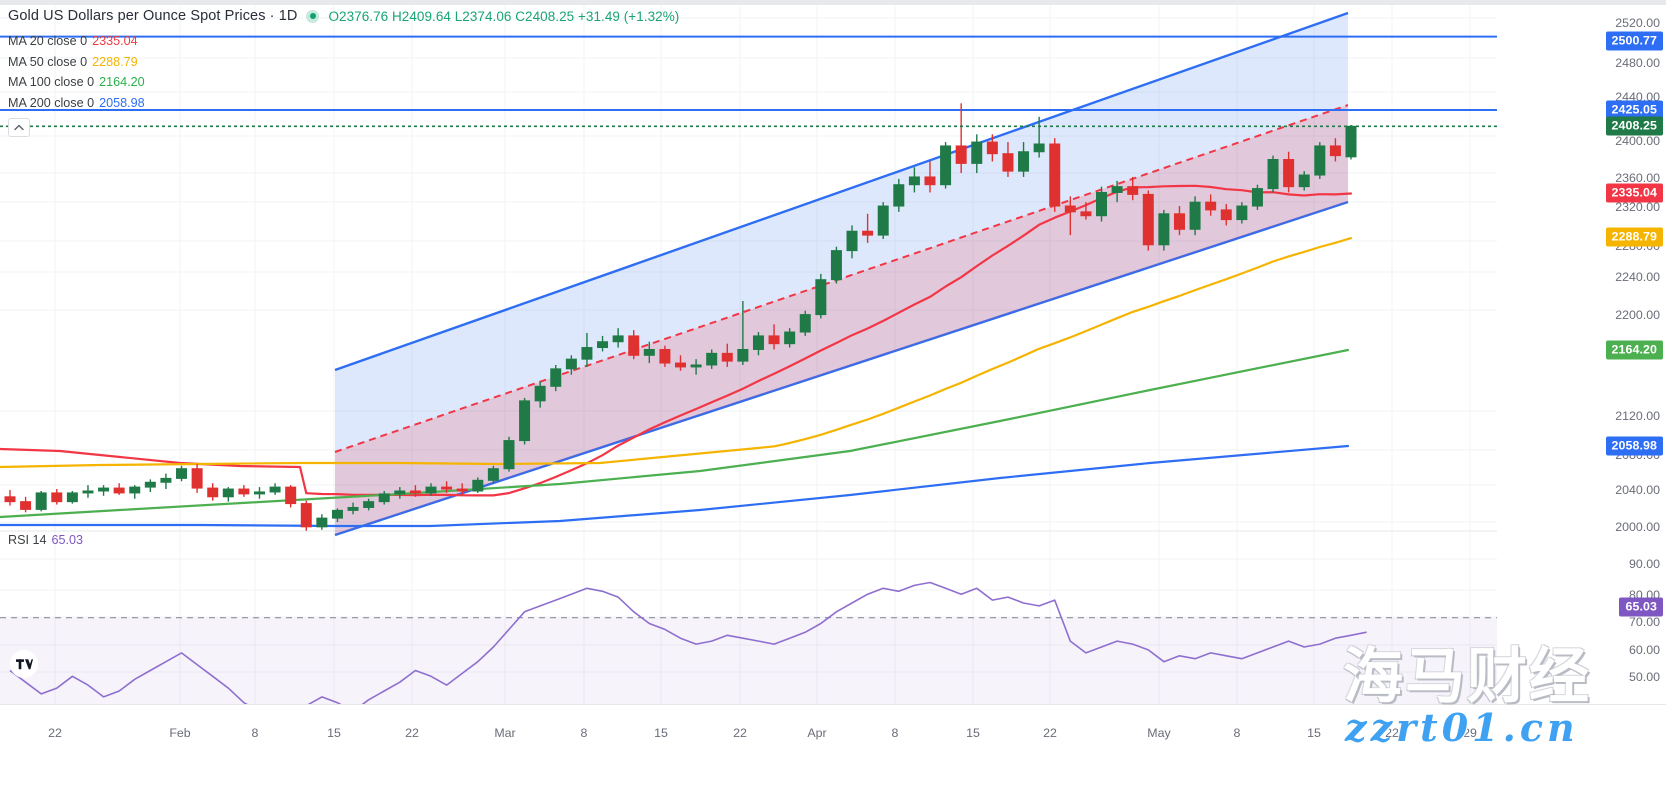  I want to click on ma200-line, so click(675, 486).